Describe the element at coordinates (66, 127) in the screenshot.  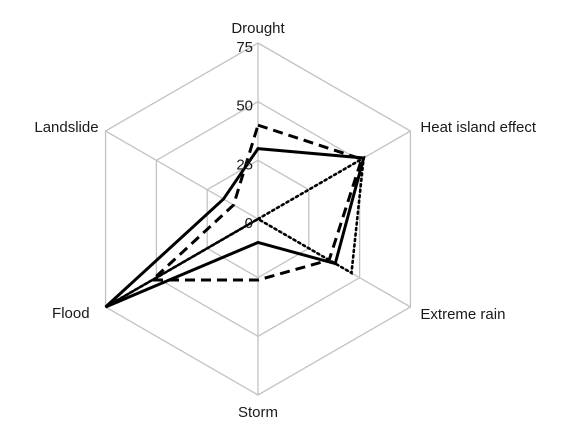
I see `axis-label-landslide: Landslide` at that location.